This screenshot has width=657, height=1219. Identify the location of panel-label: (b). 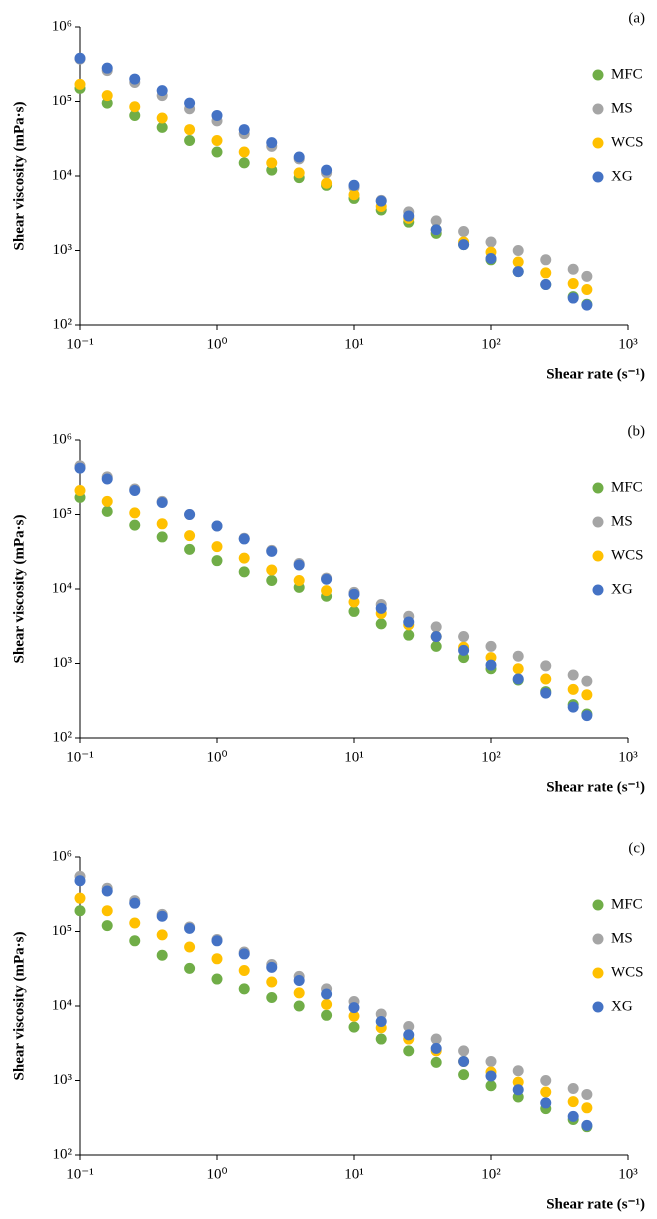
(637, 431).